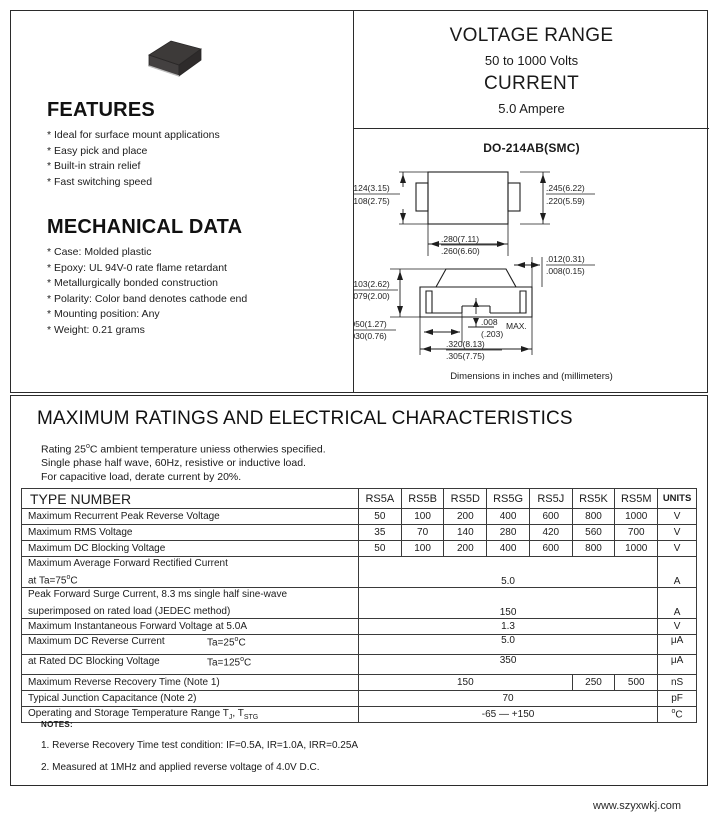 This screenshot has width=718, height=822. Describe the element at coordinates (190, 664) in the screenshot. I see `row-label: at Rated DC Blocking Voltage Ta=125oC` at that location.